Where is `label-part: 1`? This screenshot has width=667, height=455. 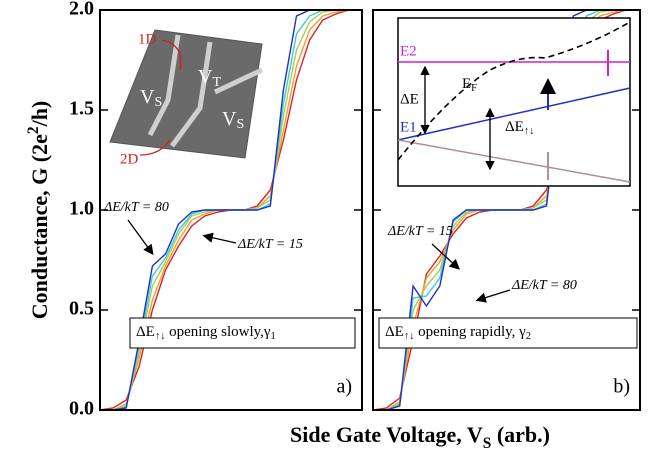 label-part: 1 is located at coordinates (273, 336).